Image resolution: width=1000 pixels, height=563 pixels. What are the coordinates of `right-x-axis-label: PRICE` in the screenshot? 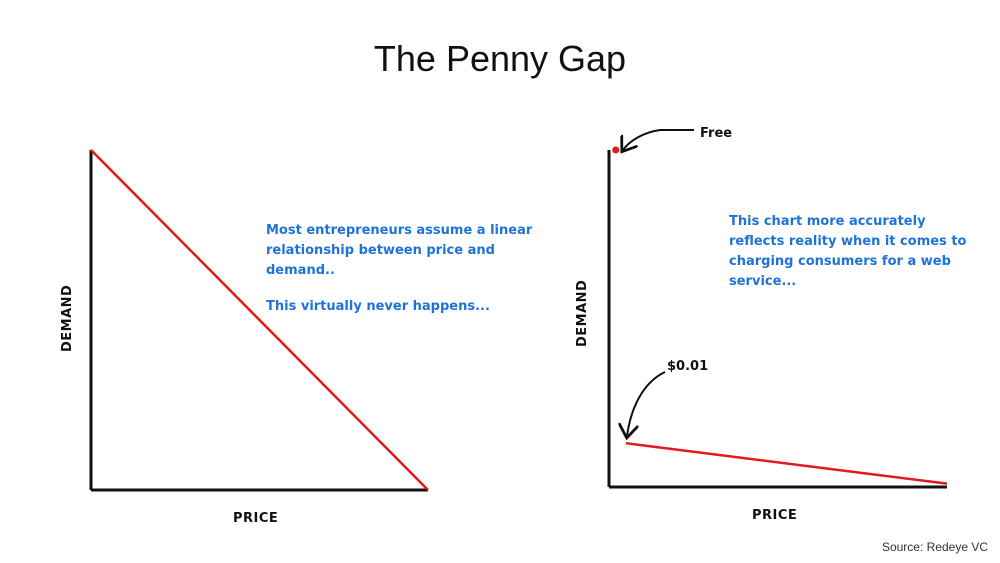 It's located at (775, 515).